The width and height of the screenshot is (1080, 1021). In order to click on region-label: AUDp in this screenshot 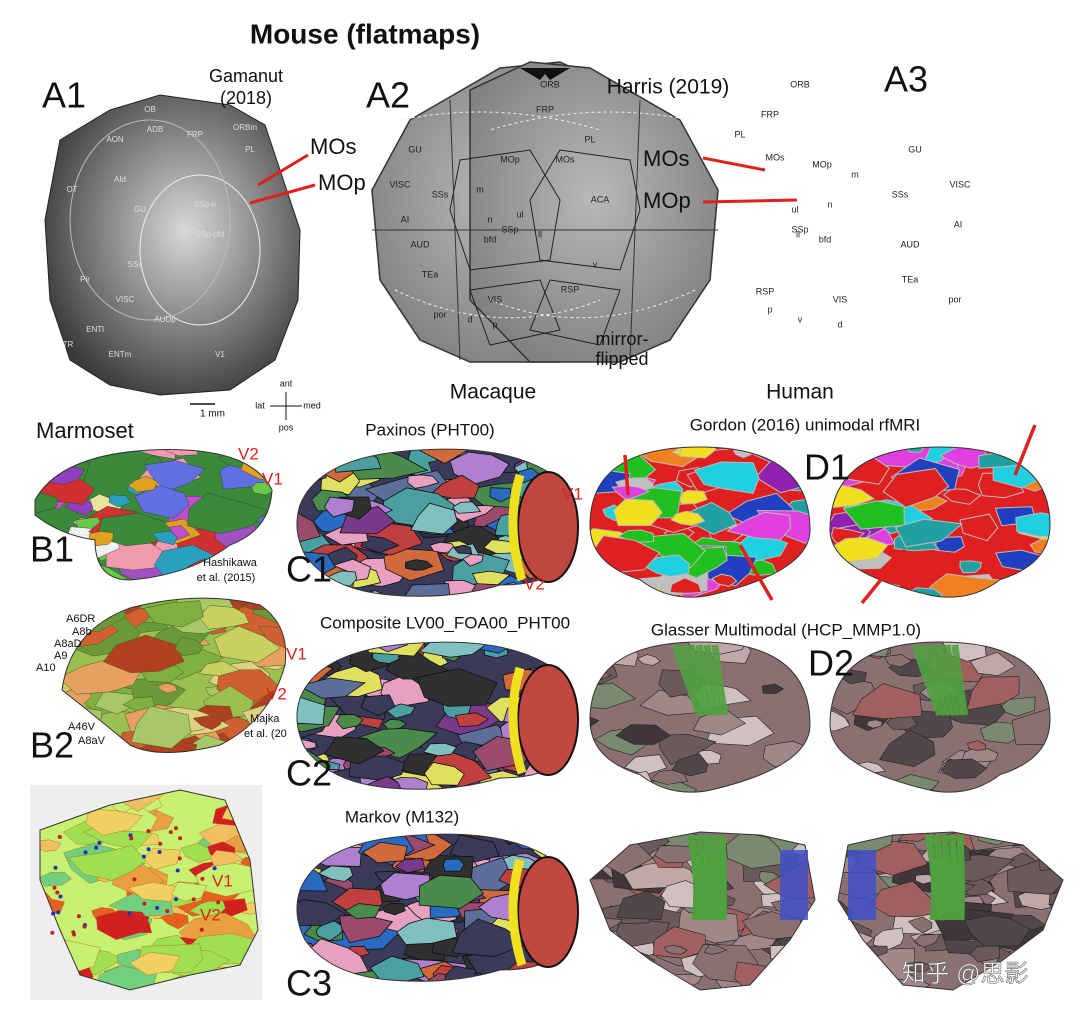, I will do `click(165, 319)`.